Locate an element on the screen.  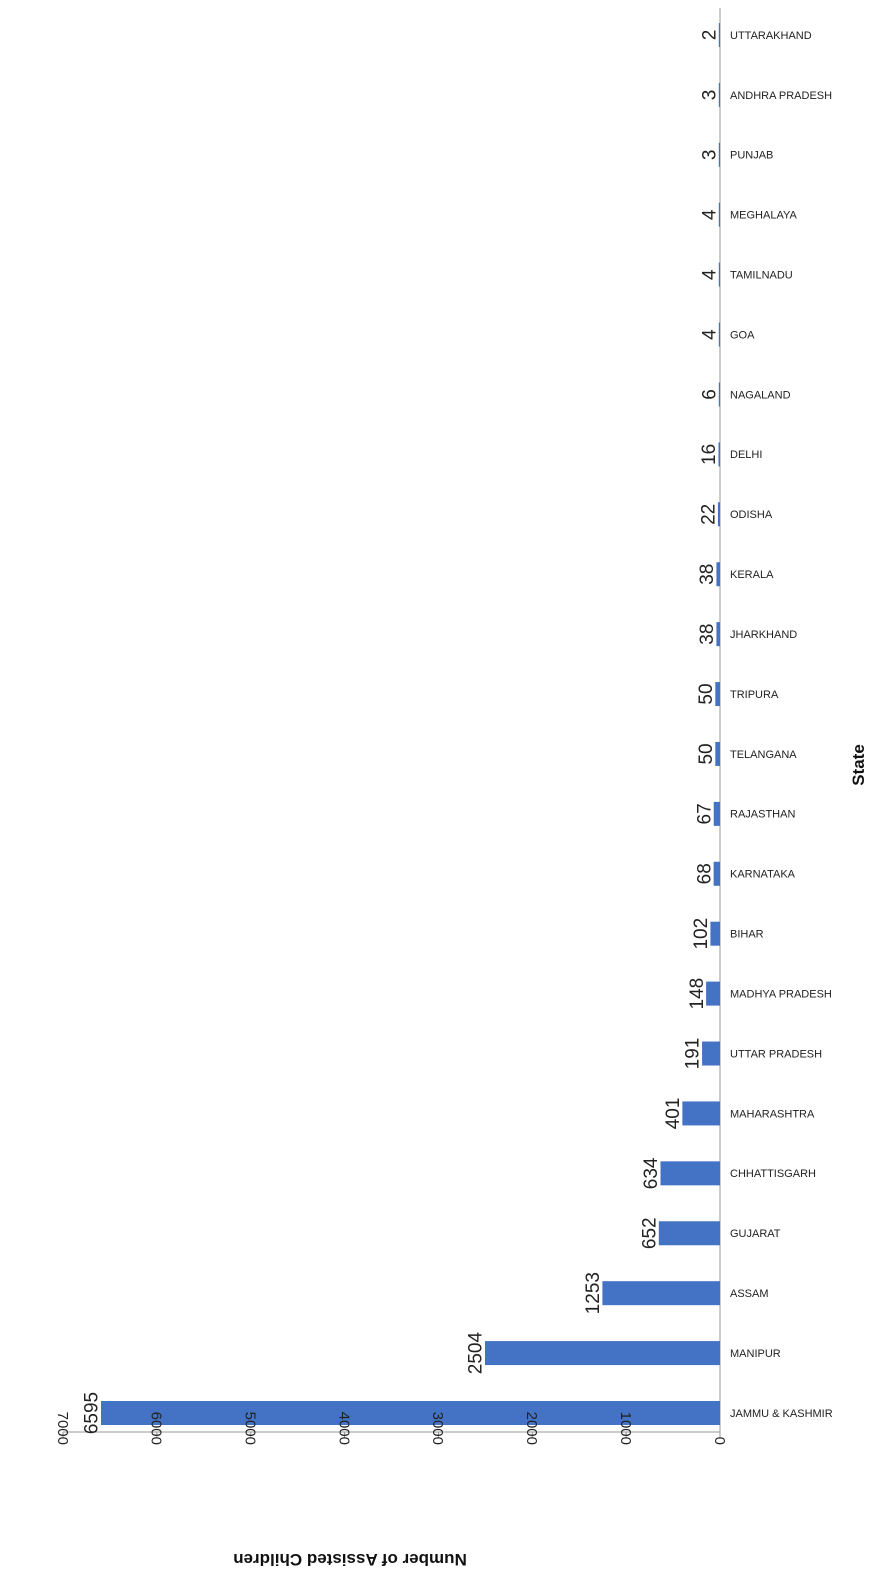
tick-label: 4000 is located at coordinates (343, 1428).